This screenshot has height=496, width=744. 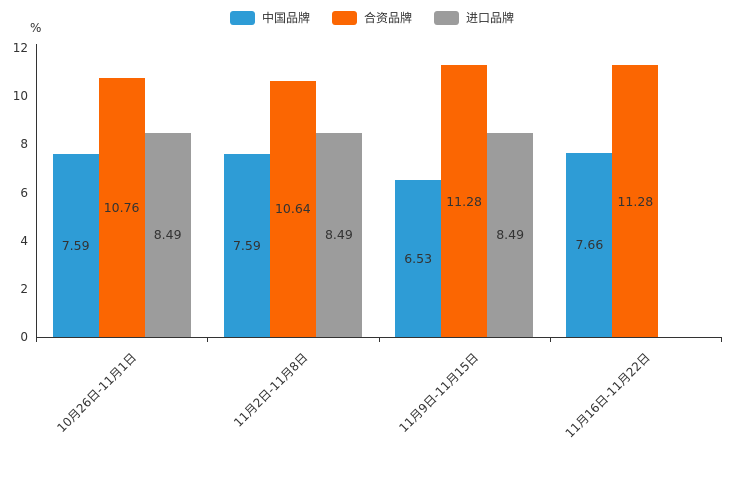 I want to click on x-axis-label: 11月2日-11月8日, so click(x=270, y=390).